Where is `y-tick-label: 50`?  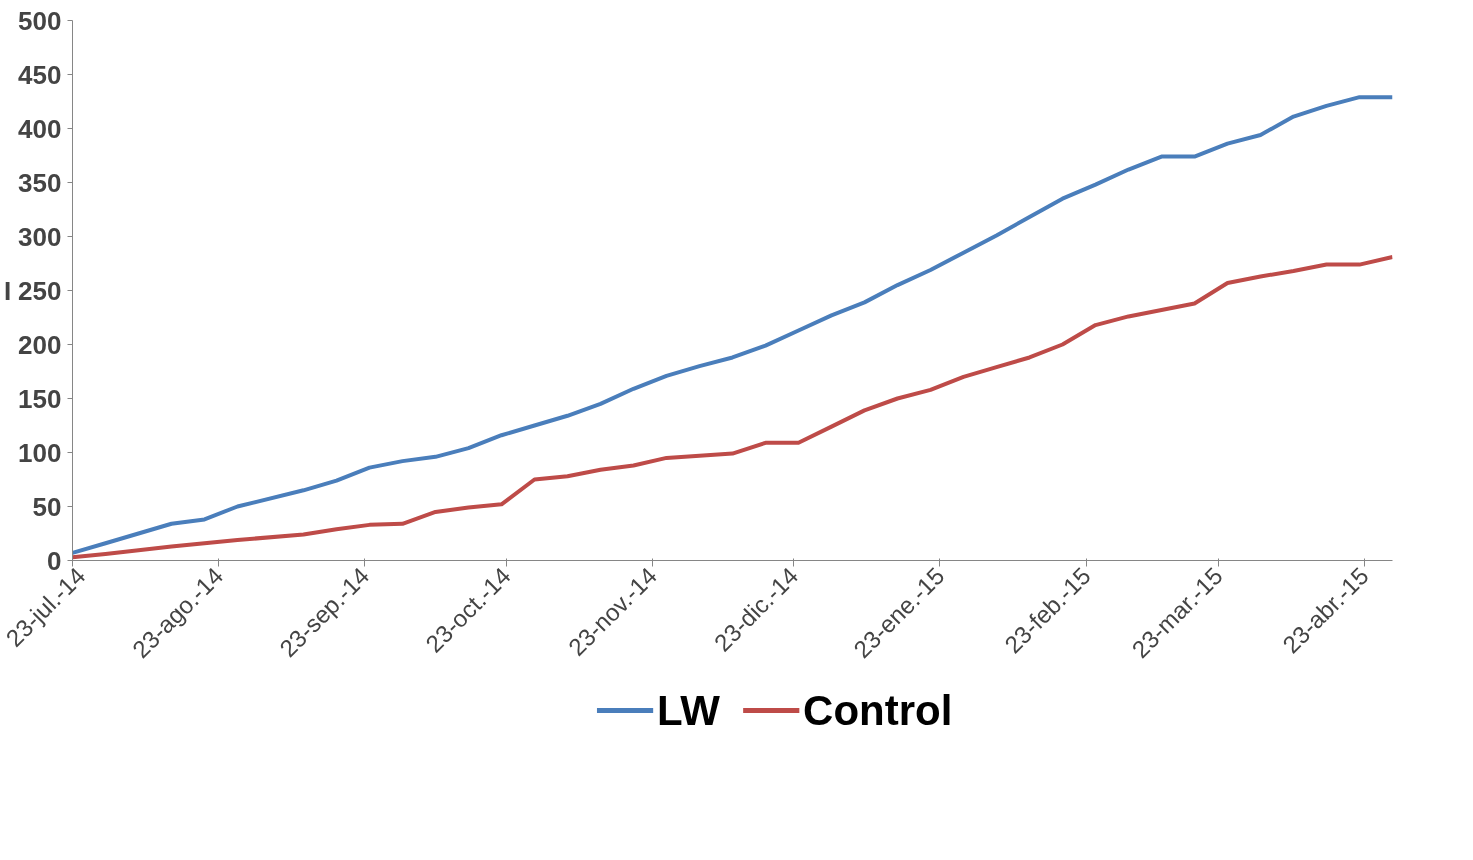
y-tick-label: 50 is located at coordinates (47, 506).